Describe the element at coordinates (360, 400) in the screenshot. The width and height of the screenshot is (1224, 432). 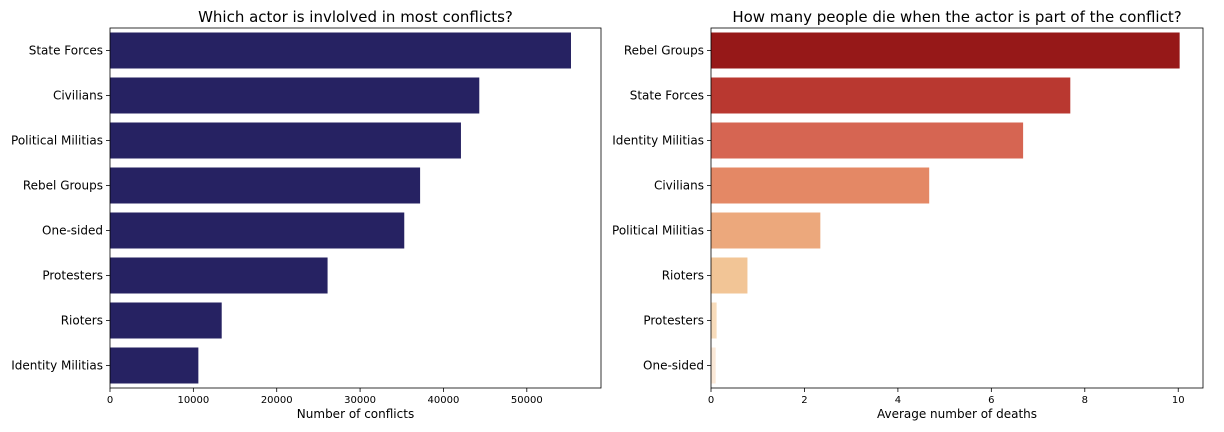
I see `x-tick-label: 30000` at that location.